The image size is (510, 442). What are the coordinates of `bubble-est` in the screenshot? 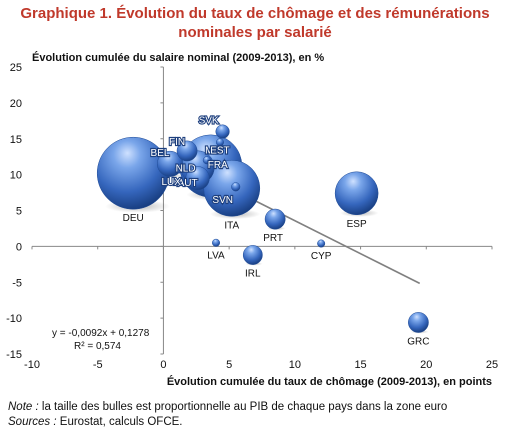 It's located at (219, 142).